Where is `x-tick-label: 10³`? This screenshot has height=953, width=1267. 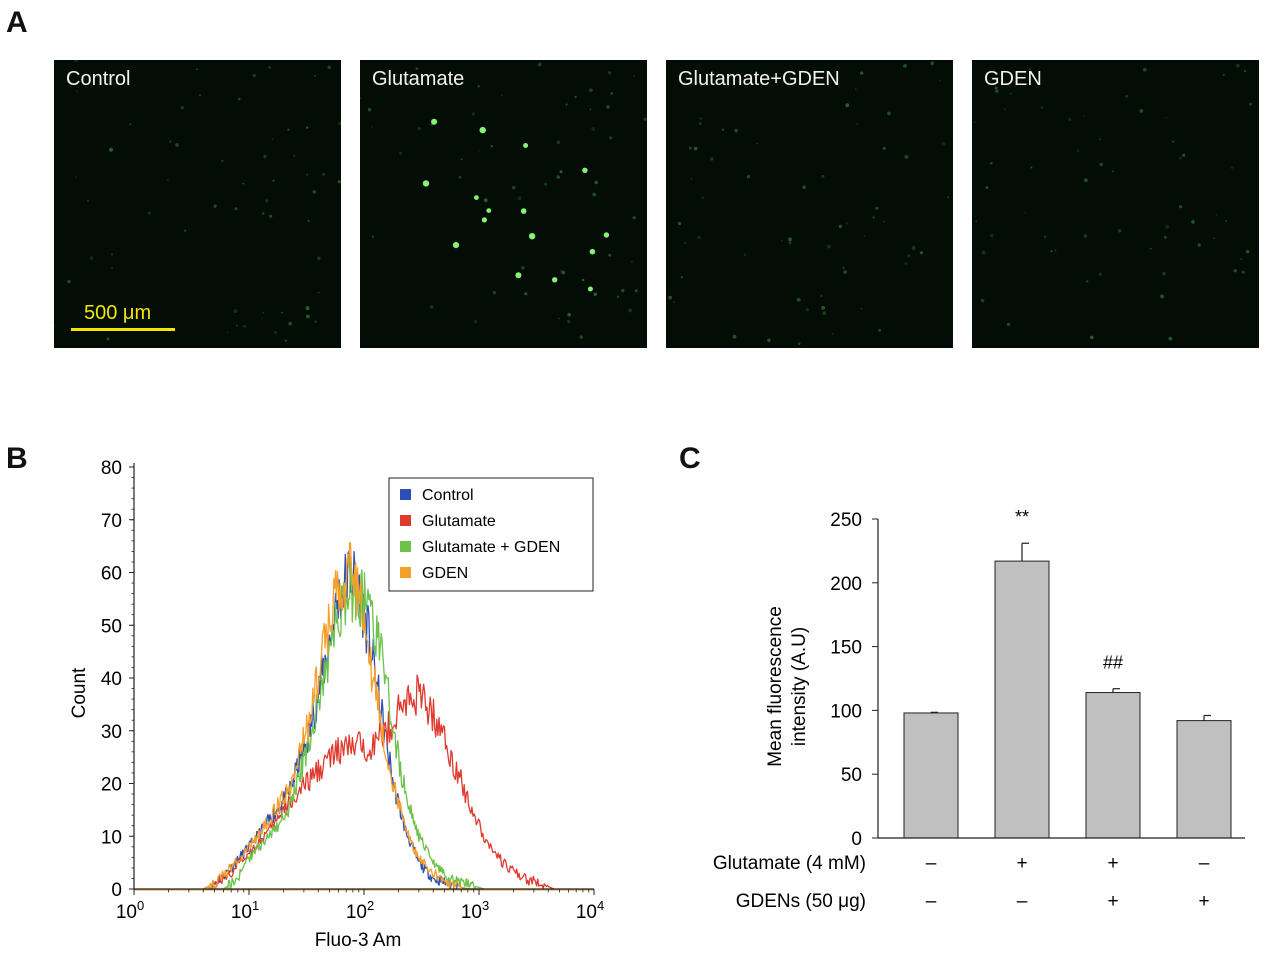
x-tick-label: 10³ is located at coordinates (475, 910).